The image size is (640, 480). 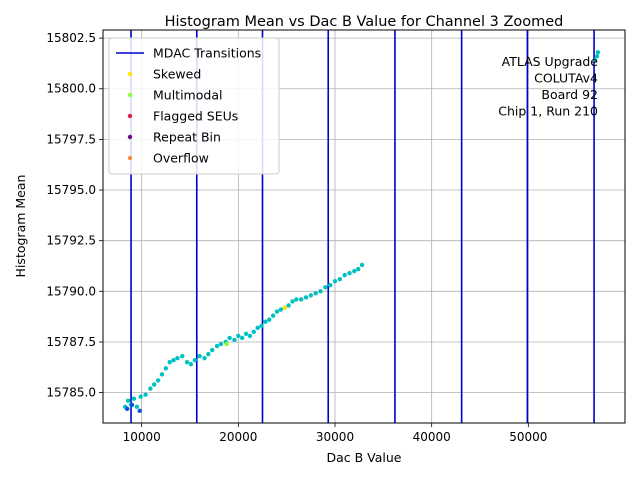 What do you see at coordinates (569, 94) in the screenshot?
I see `annotation-line: Board 92` at bounding box center [569, 94].